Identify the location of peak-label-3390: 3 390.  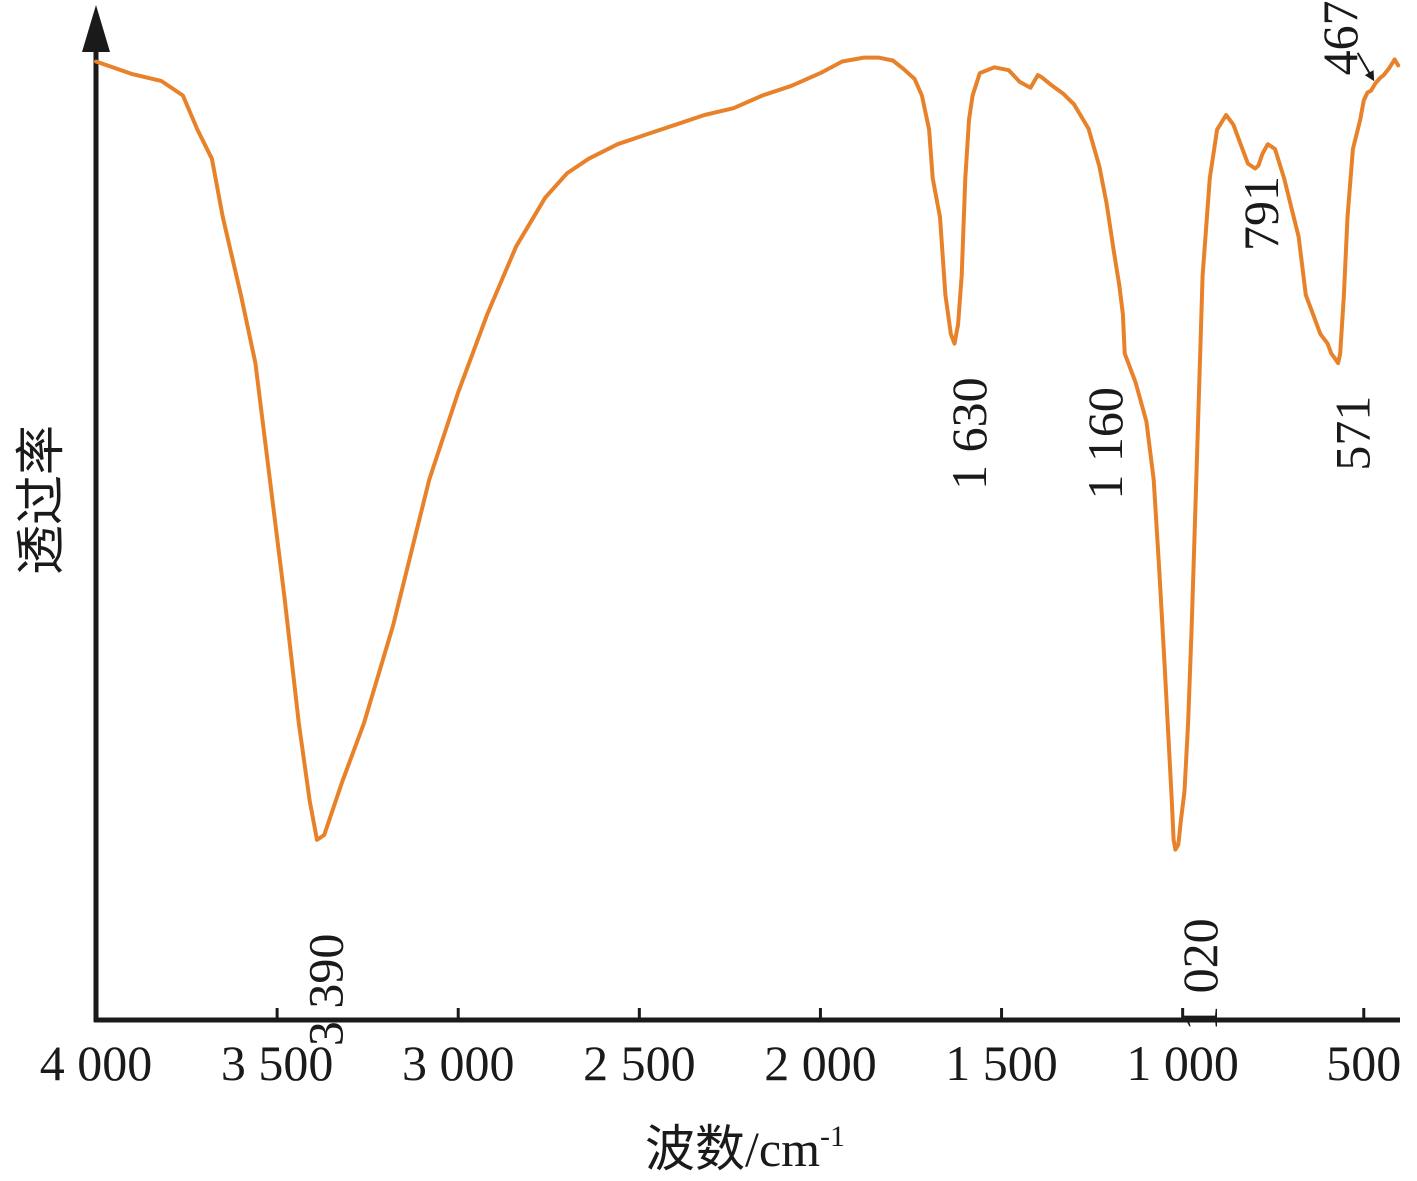
(325, 990).